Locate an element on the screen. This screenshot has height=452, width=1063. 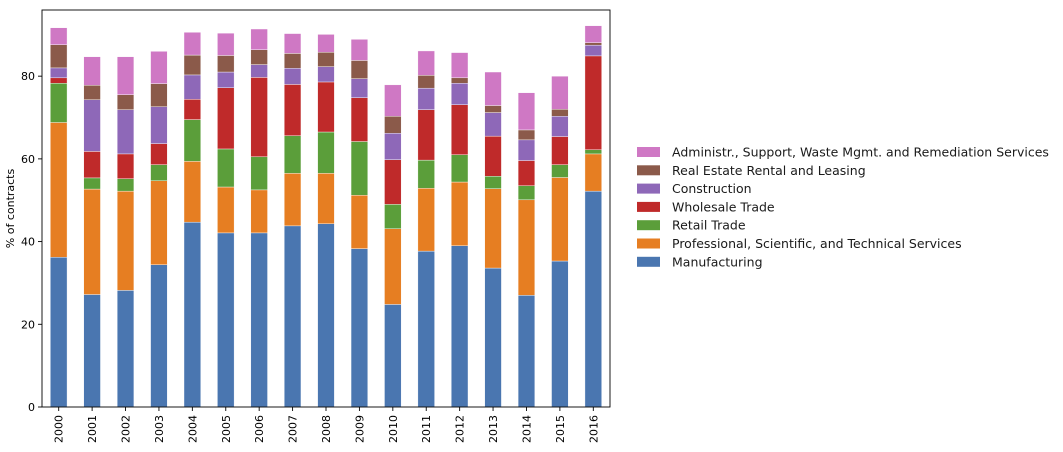
x-tick-label: 2009 is located at coordinates (359, 429).